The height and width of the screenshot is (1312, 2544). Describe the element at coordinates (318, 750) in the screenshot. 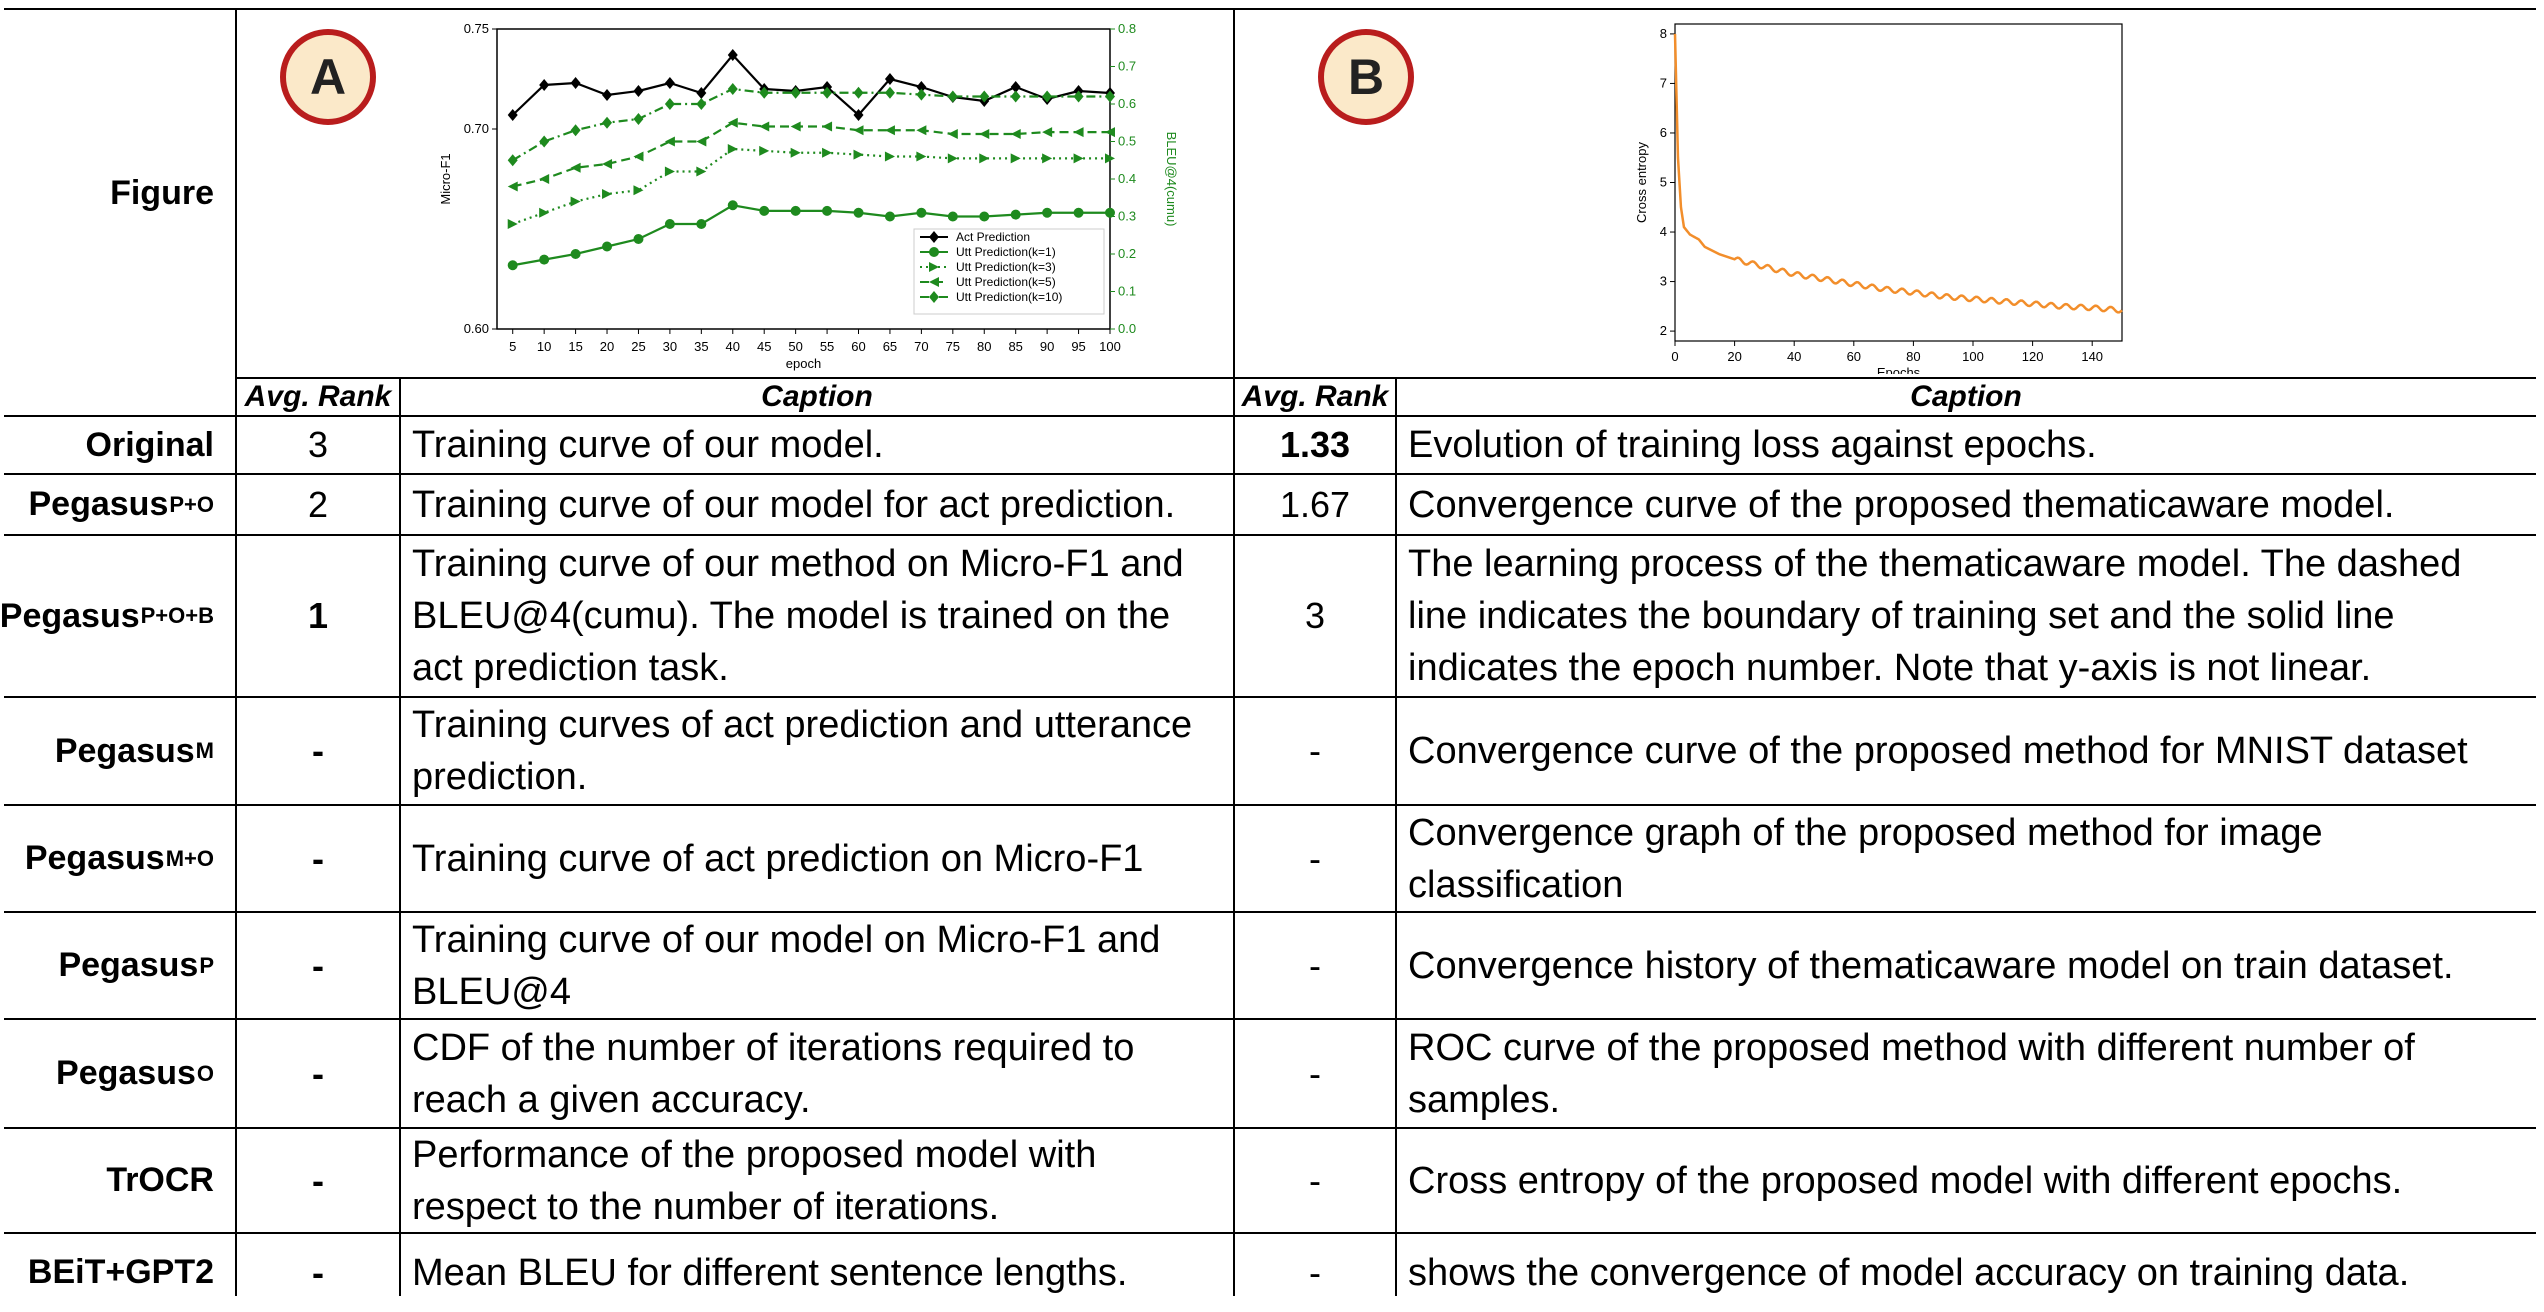

I see `avg-rank-a: -` at that location.